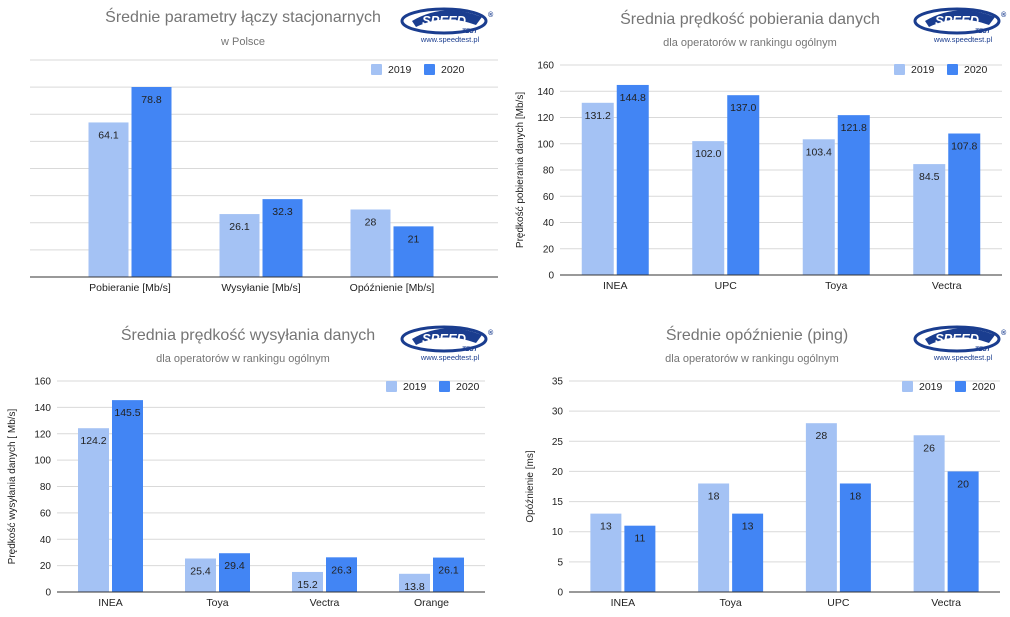 This screenshot has width=1010, height=617. Describe the element at coordinates (282, 212) in the screenshot. I see `bar-value-label: 32.3` at that location.